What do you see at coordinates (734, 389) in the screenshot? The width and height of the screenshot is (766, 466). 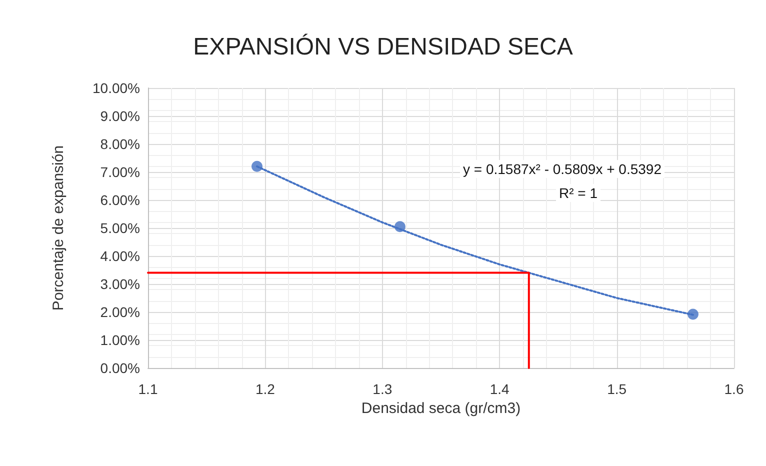 I see `x-tick-label: 1.6` at bounding box center [734, 389].